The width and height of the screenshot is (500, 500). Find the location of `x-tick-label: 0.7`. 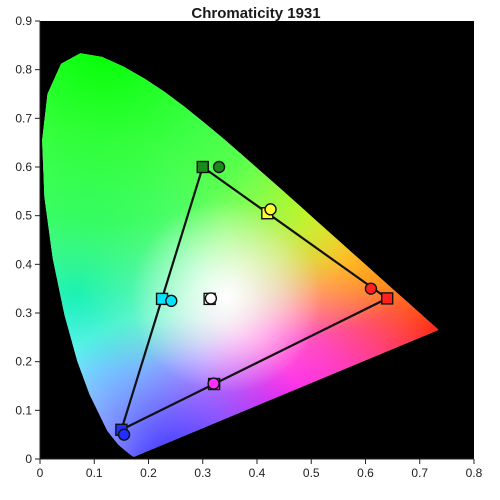

x-tick-label: 0.7 is located at coordinates (419, 473).